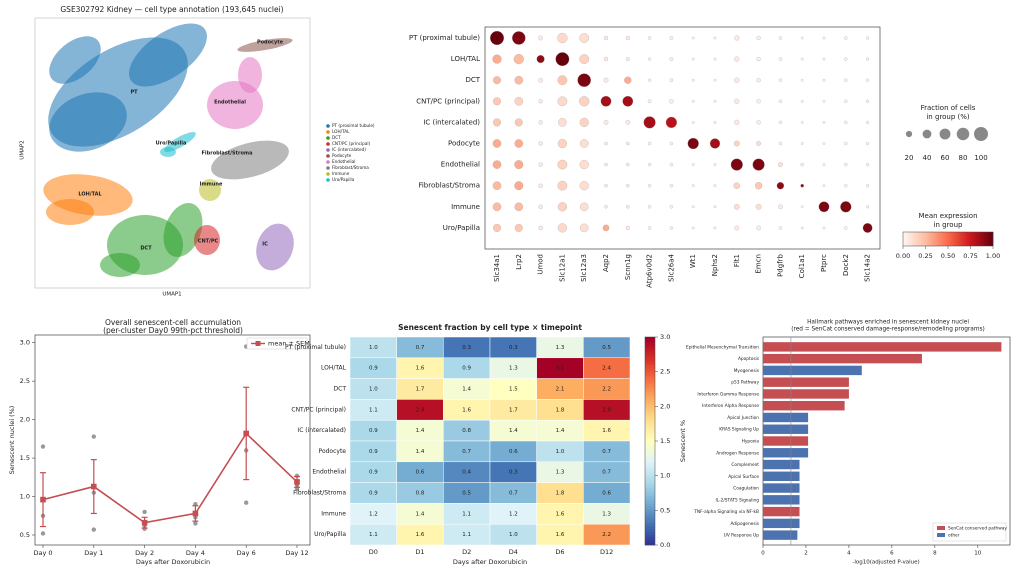  What do you see at coordinates (172, 440) in the screenshot?
I see `plot-frame` at bounding box center [172, 440].